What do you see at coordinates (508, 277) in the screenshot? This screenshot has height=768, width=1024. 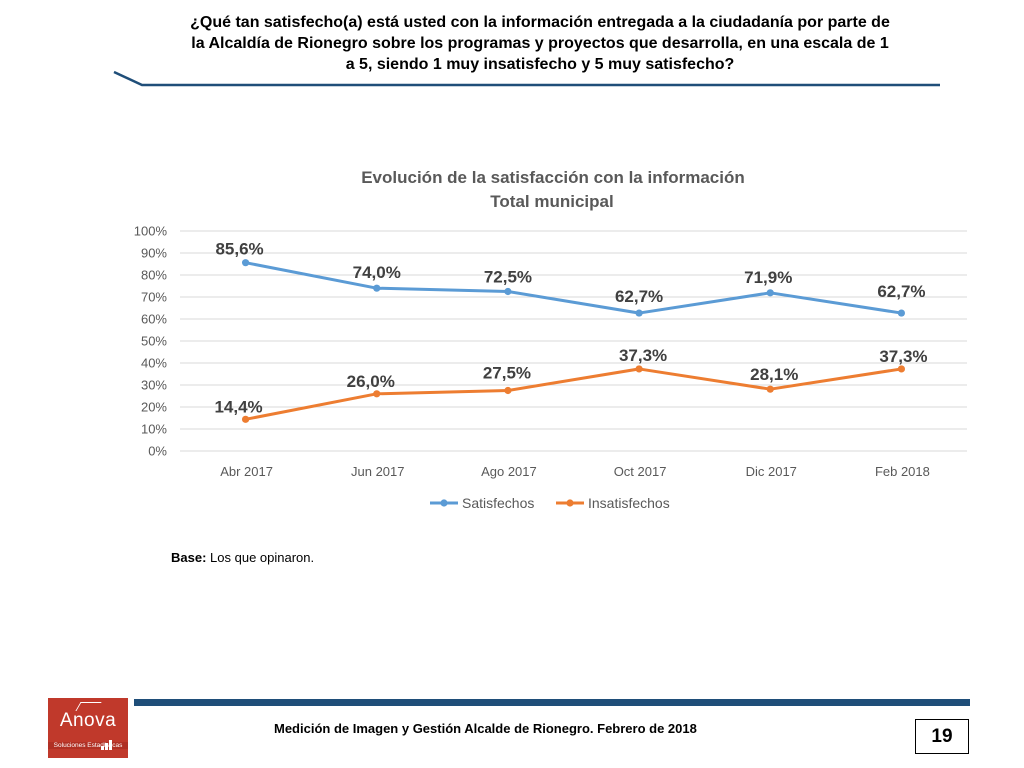 I see `data-label: 72,5%` at bounding box center [508, 277].